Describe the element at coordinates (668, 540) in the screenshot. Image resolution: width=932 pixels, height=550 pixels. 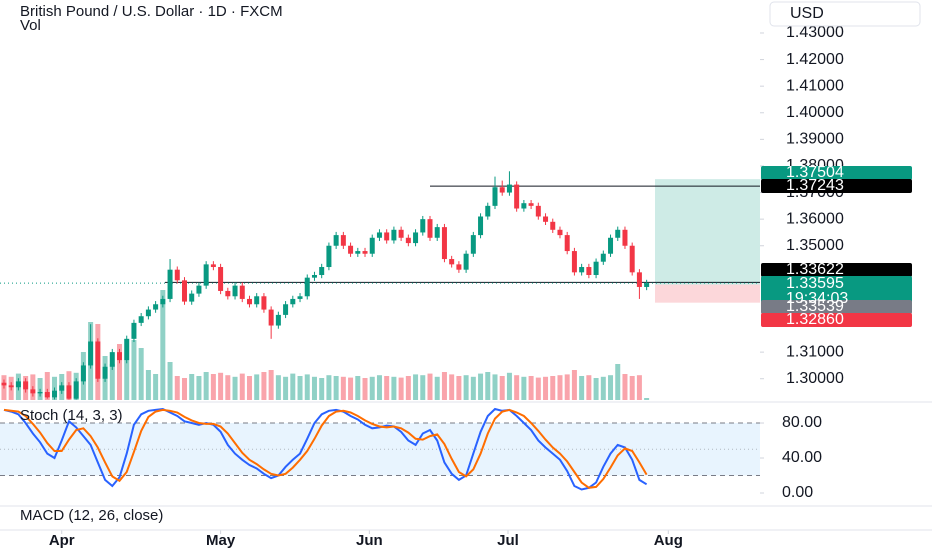
I see `x-tick-label: Aug` at that location.